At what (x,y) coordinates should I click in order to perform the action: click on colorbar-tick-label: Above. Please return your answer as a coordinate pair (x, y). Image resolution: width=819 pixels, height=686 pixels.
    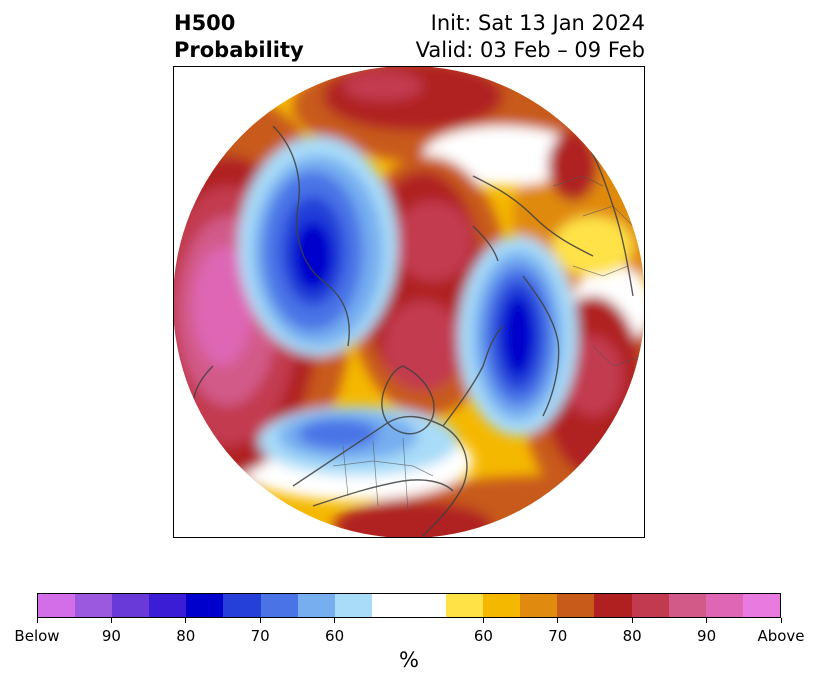
    Looking at the image, I should click on (781, 636).